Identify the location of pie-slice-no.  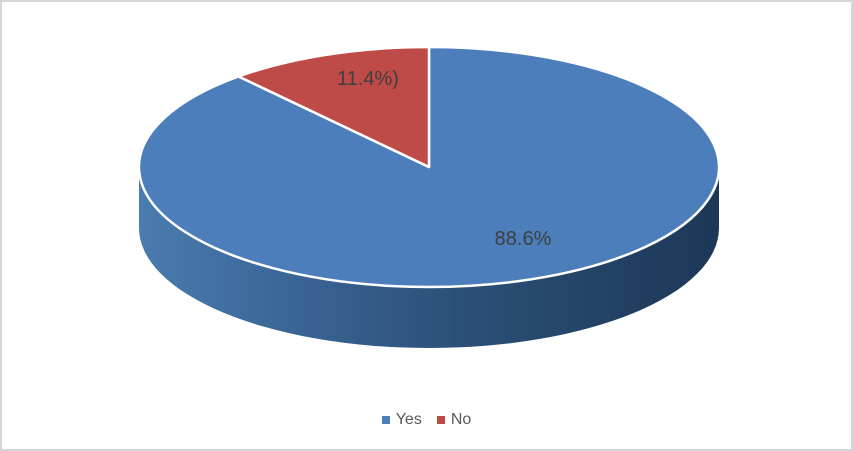
(334, 107).